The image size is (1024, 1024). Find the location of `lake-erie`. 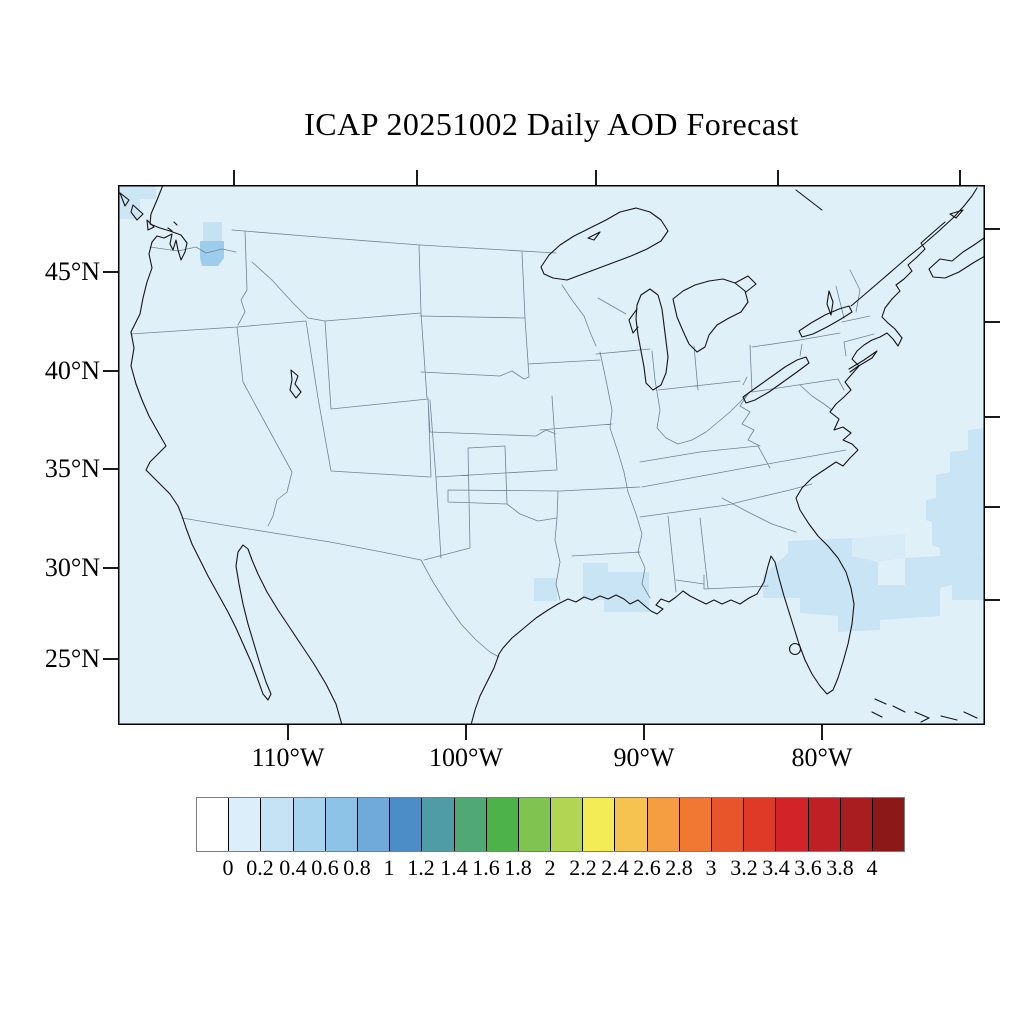

lake-erie is located at coordinates (776, 380).